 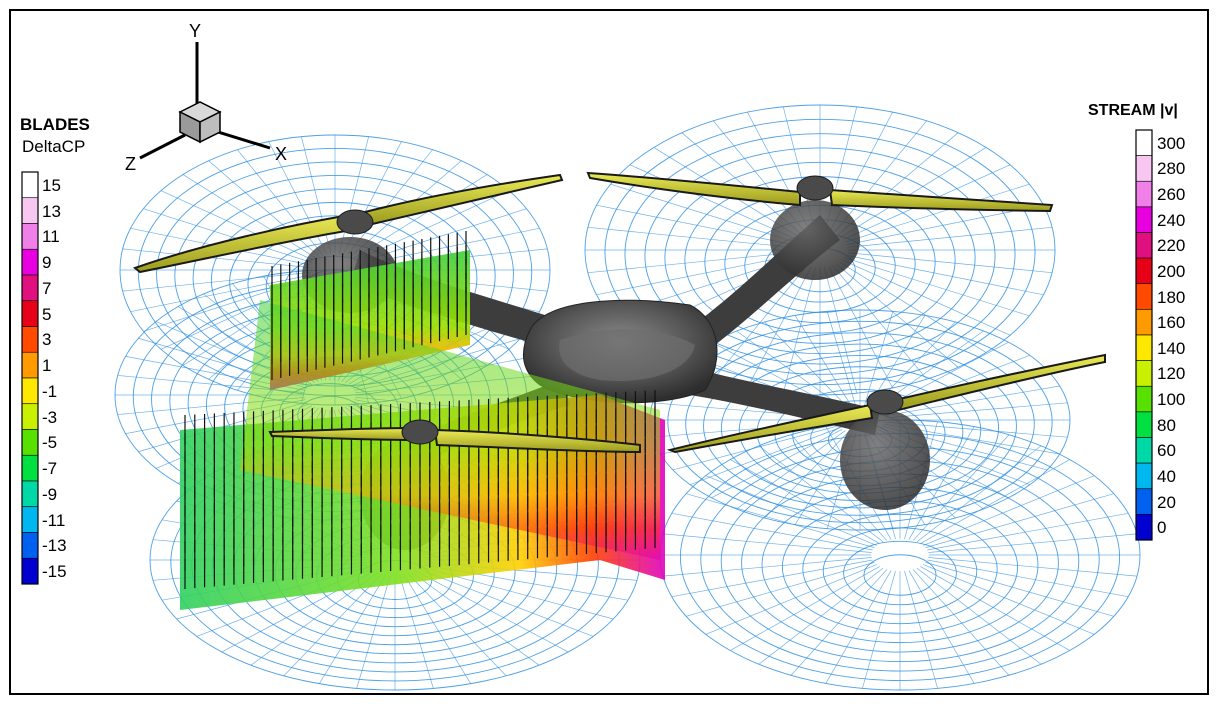 What do you see at coordinates (54, 146) in the screenshot?
I see `blades-legend-variable: DeltaCP` at bounding box center [54, 146].